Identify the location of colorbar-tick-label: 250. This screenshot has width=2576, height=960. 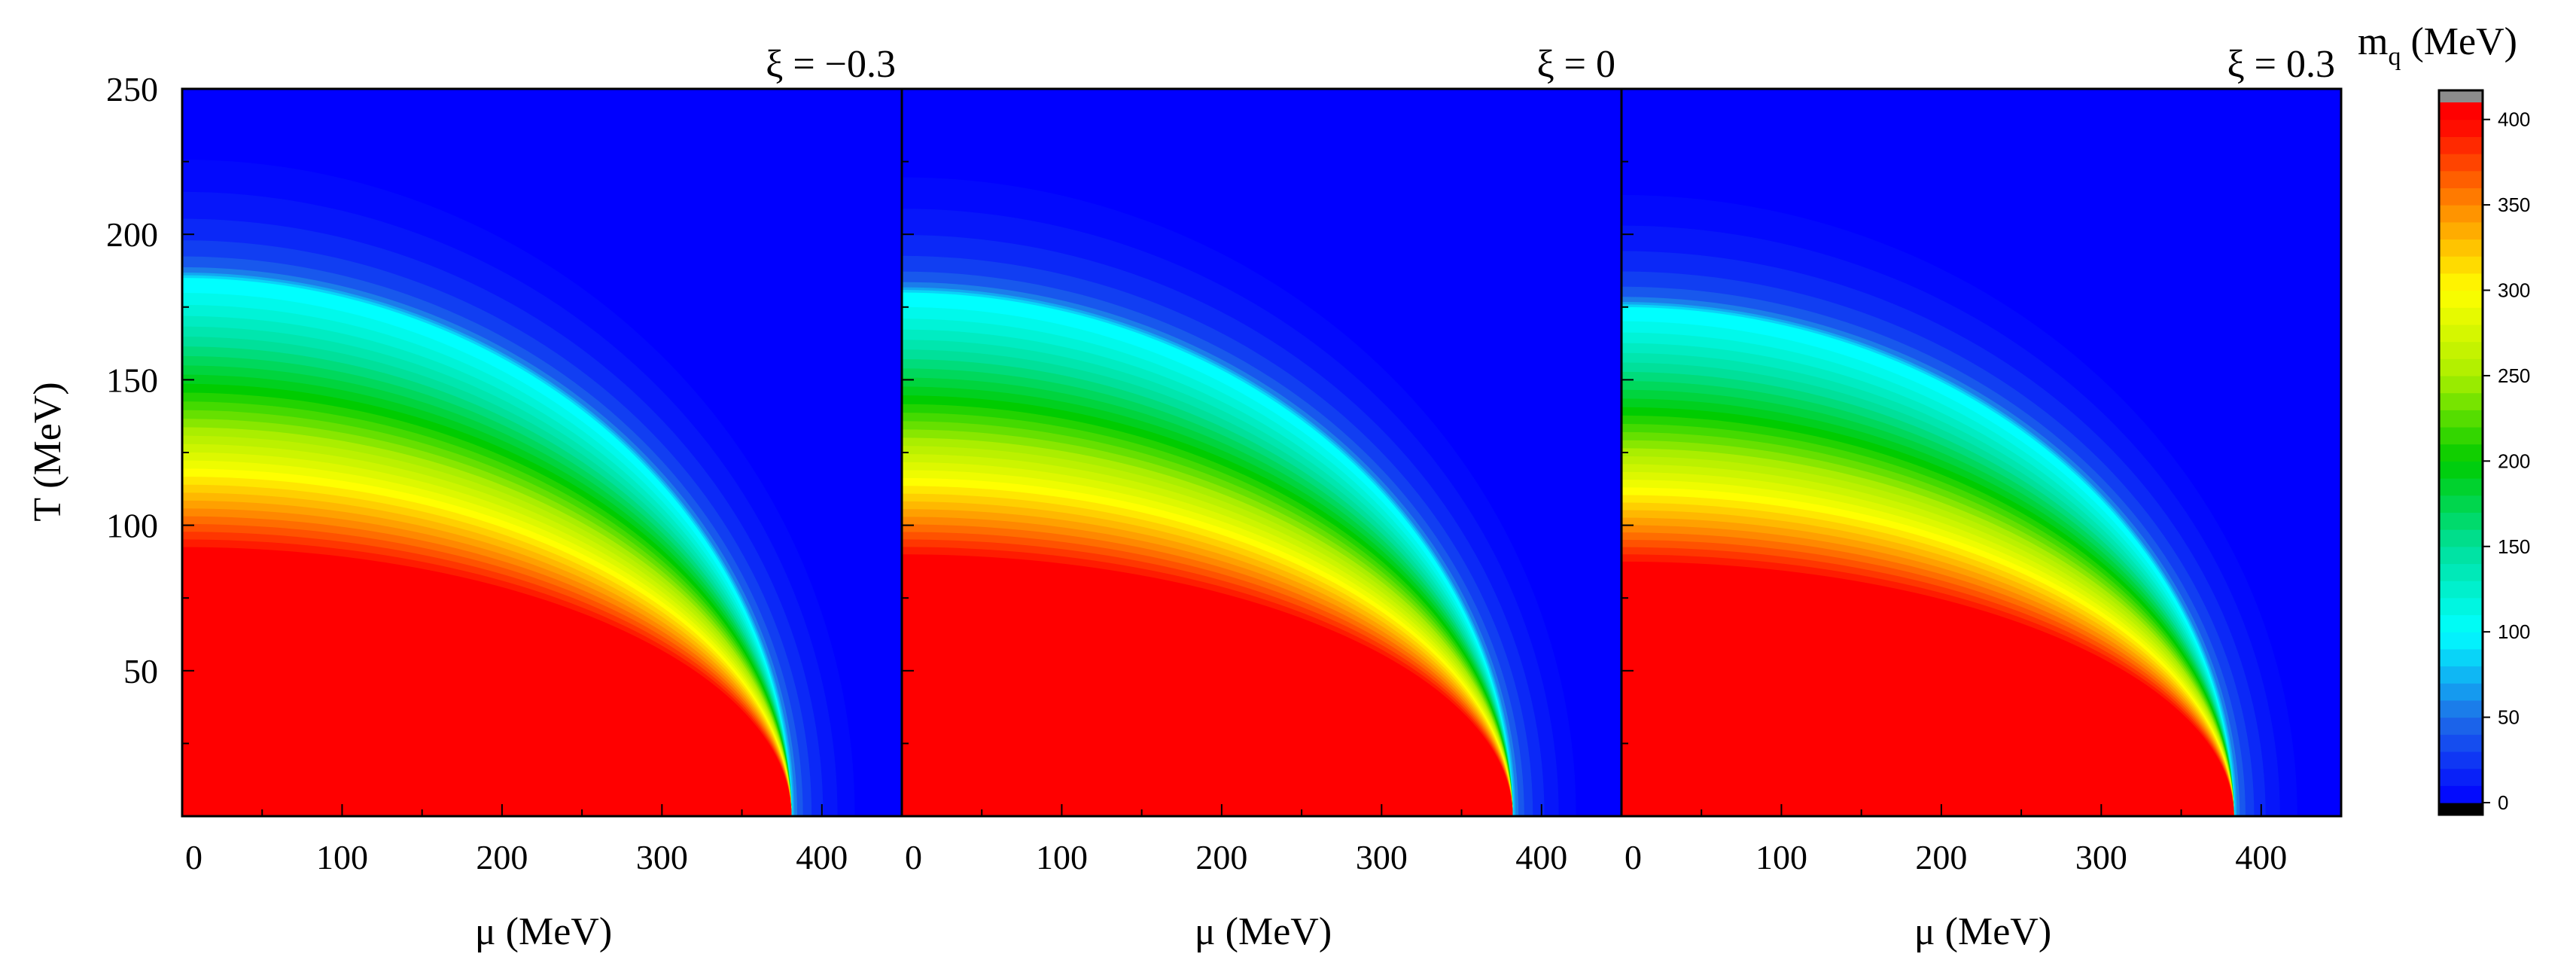
(2514, 375).